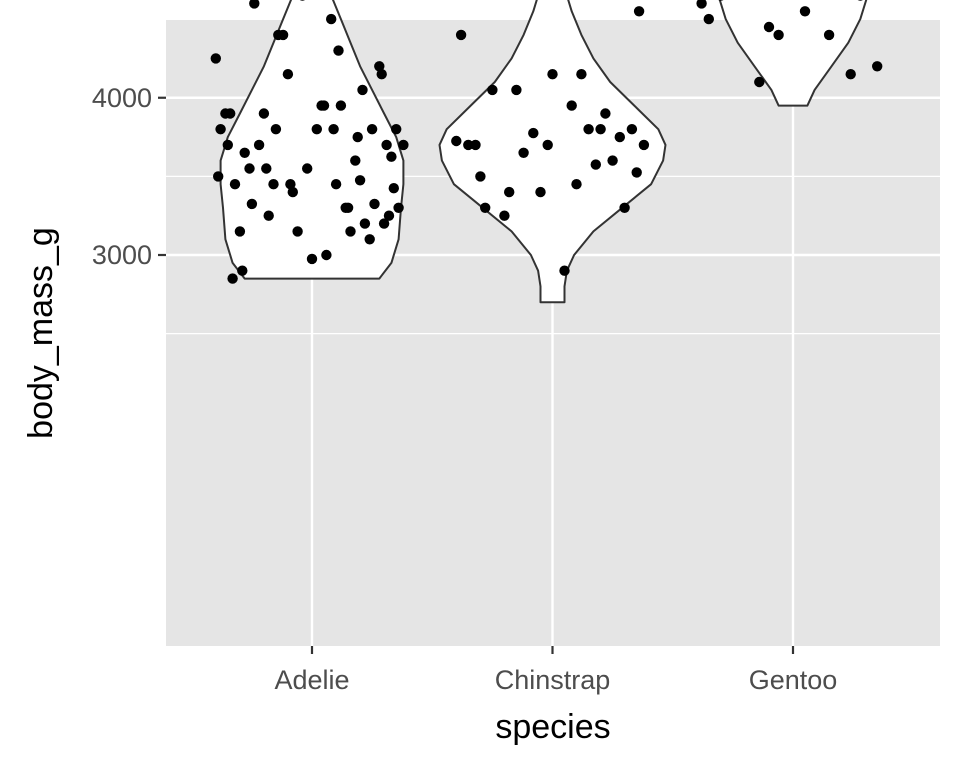  What do you see at coordinates (552, 727) in the screenshot?
I see `x-axis-title: species` at bounding box center [552, 727].